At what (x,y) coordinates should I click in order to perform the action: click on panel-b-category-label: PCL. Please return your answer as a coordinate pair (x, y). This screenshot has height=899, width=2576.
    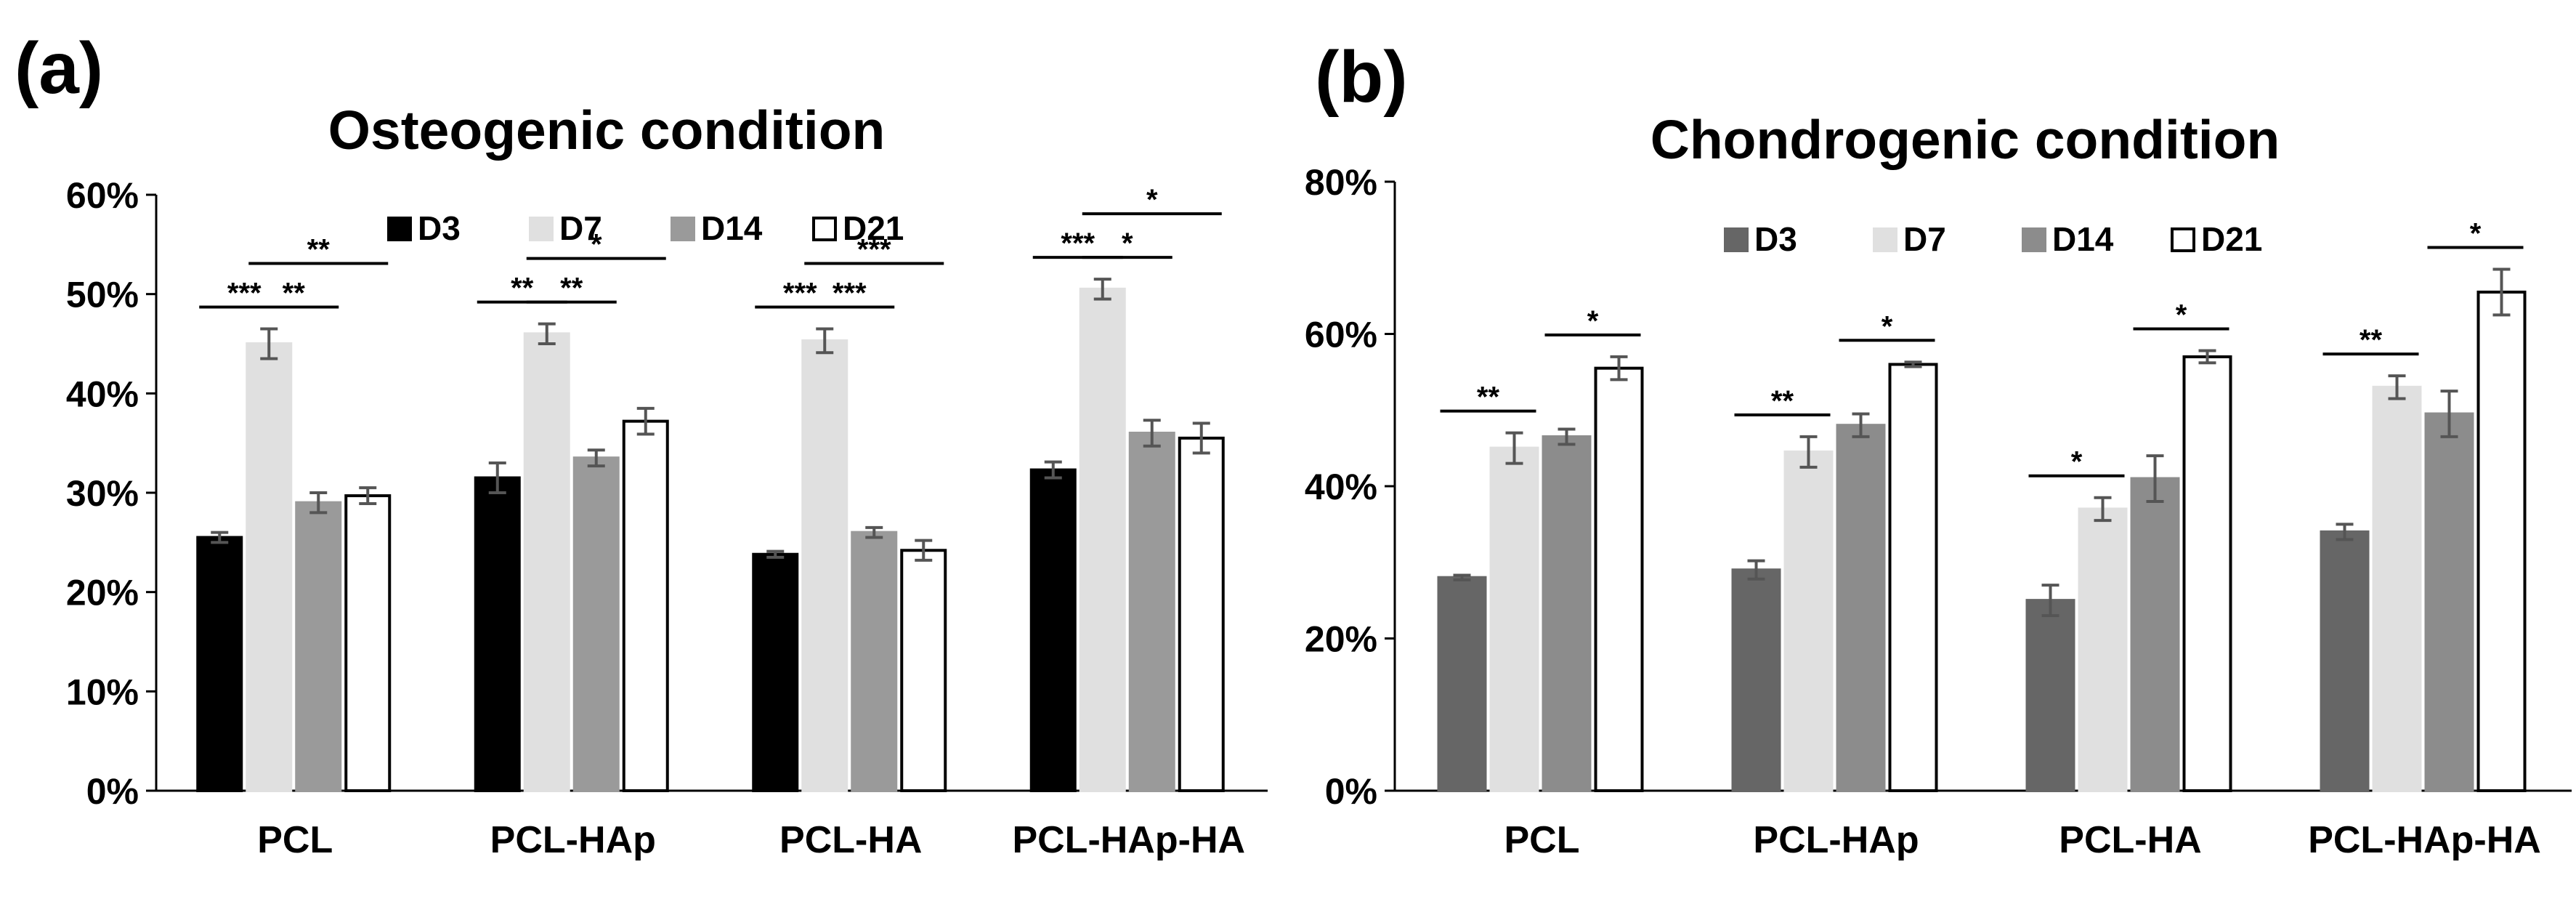
    Looking at the image, I should click on (1542, 840).